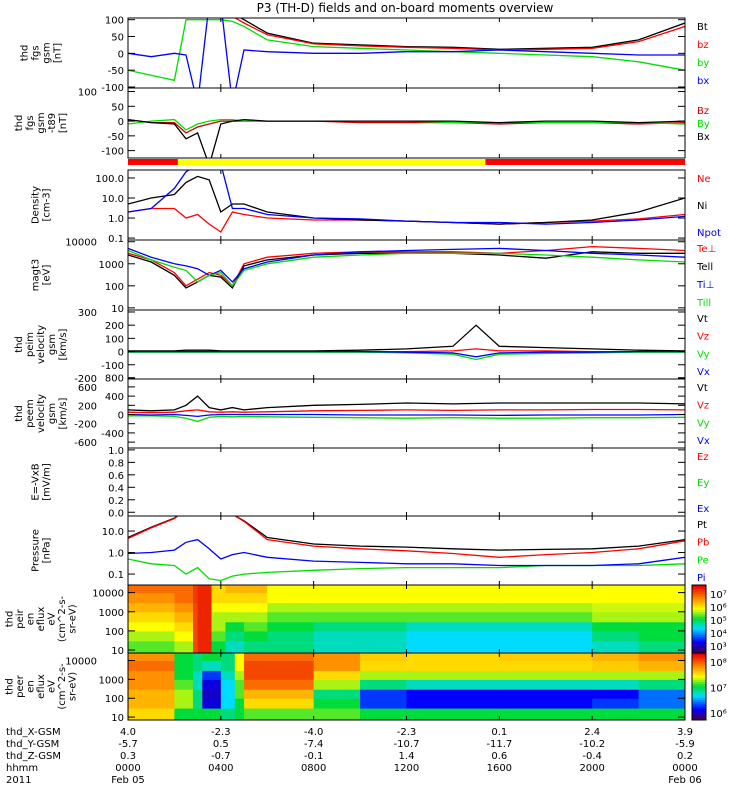 The image size is (750, 800). I want to click on y-axis-label-line: en, so click(31, 686).